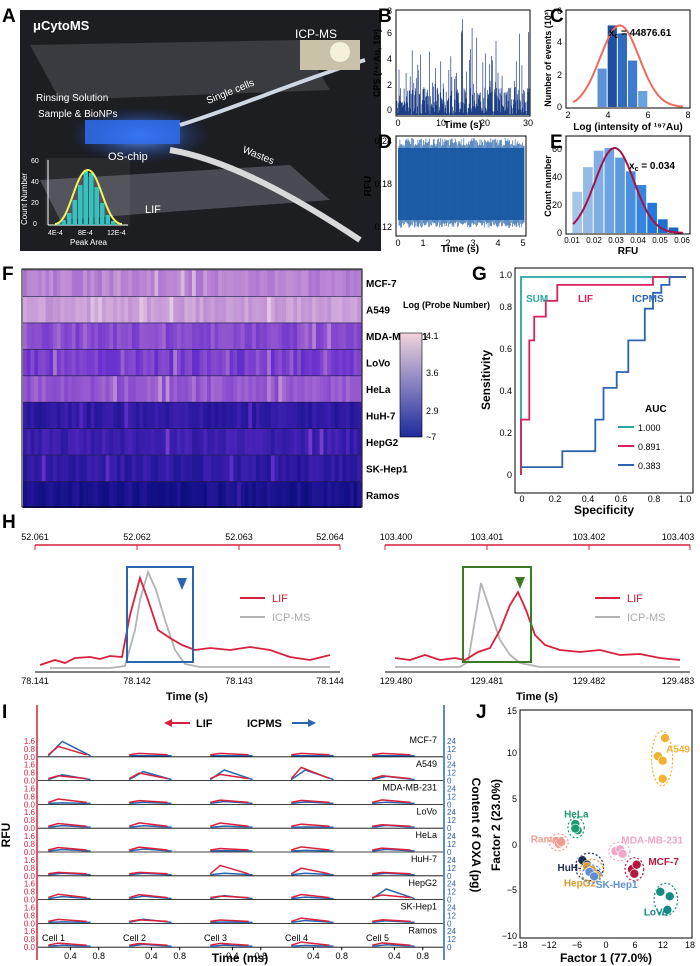 The height and width of the screenshot is (966, 700). Describe the element at coordinates (682, 240) in the screenshot. I see `e-xtick: 0.06` at that location.